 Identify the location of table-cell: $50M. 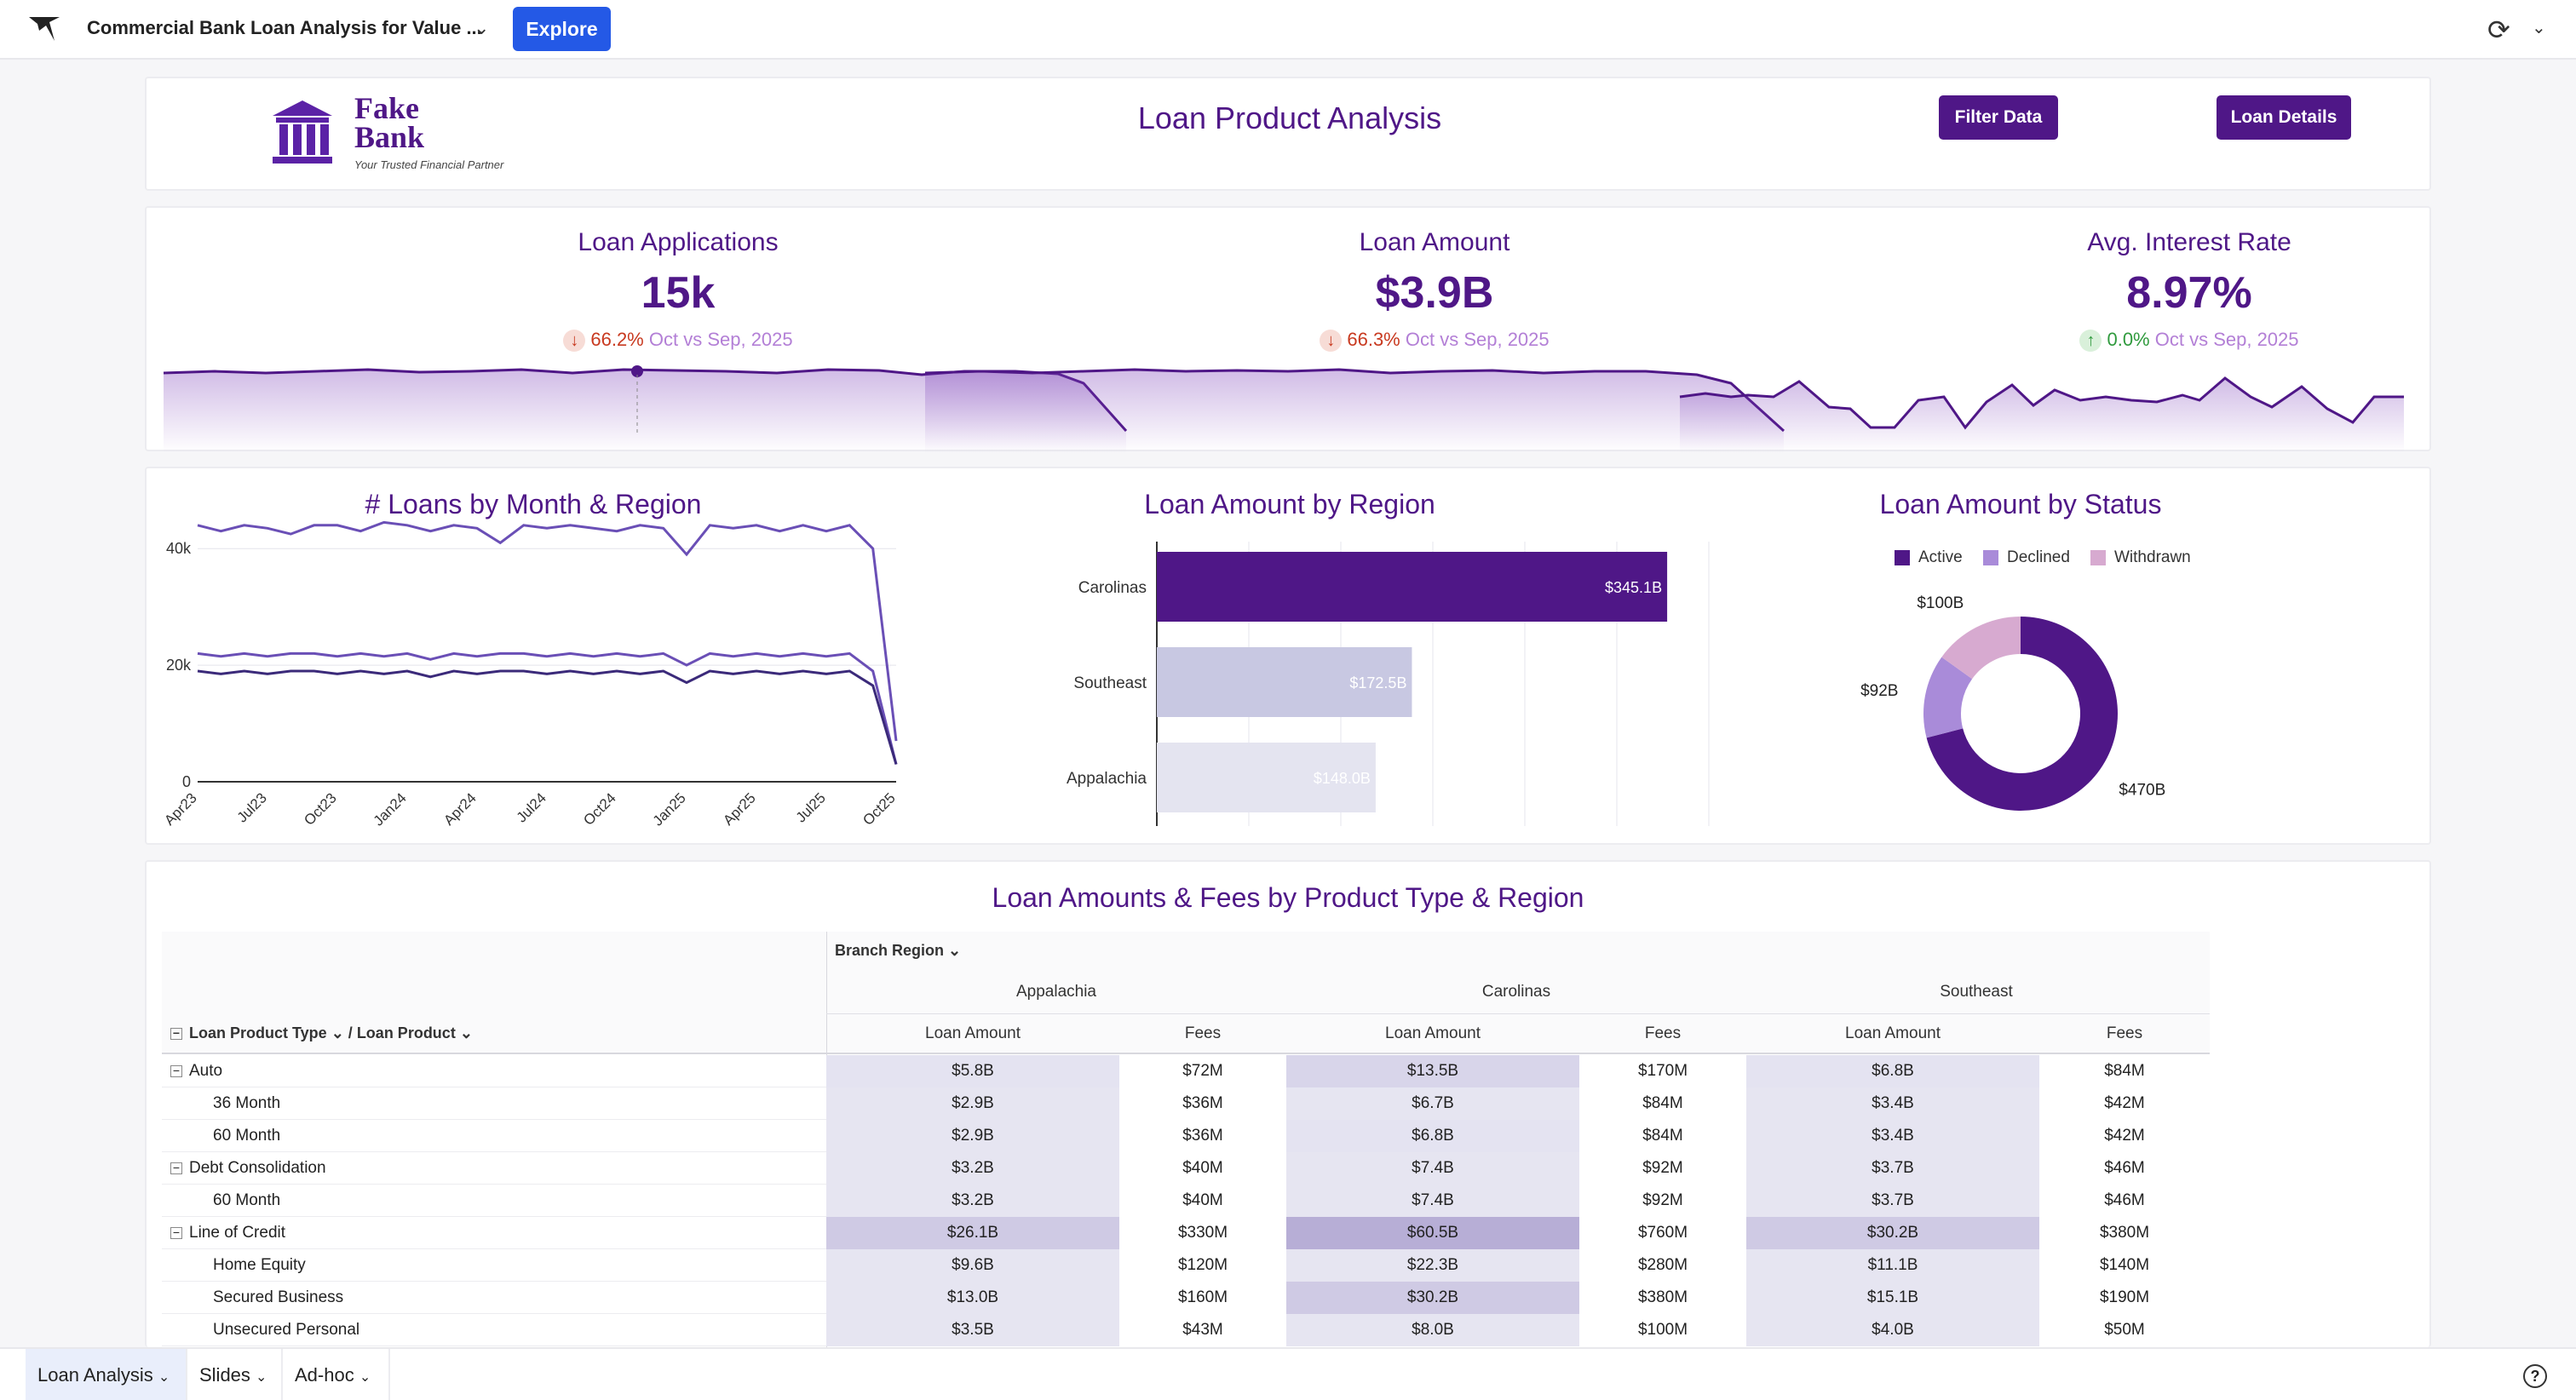
(2125, 1330).